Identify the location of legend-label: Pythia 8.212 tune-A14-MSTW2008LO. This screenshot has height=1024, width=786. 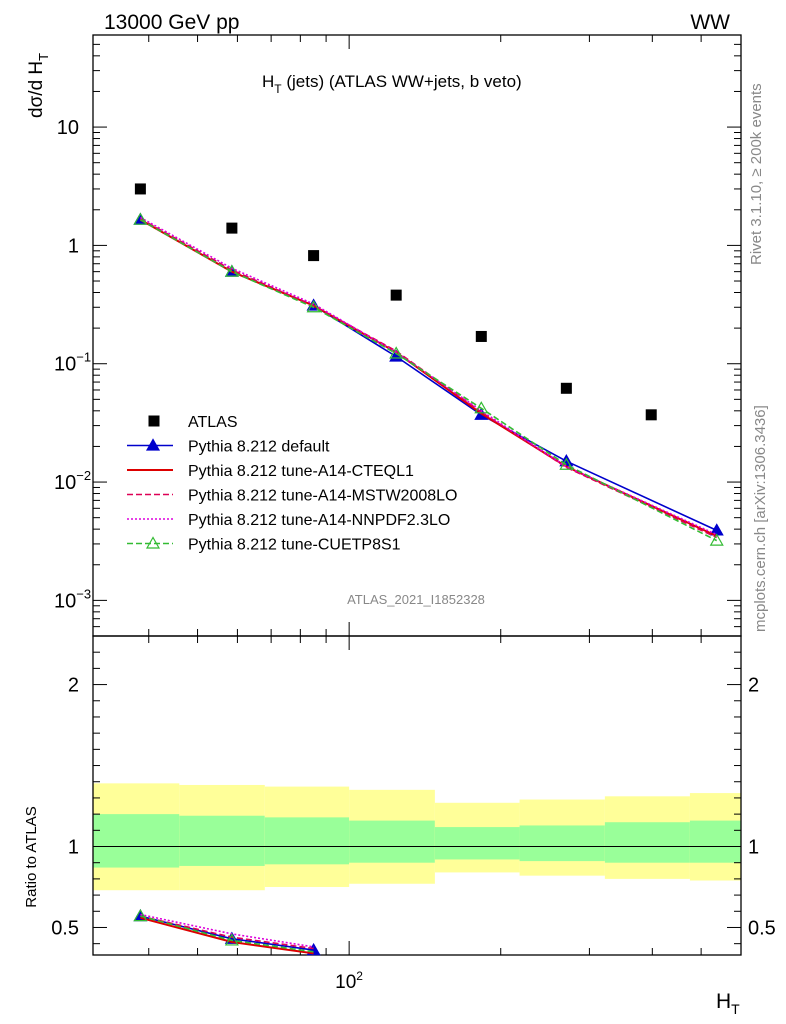
(322, 496).